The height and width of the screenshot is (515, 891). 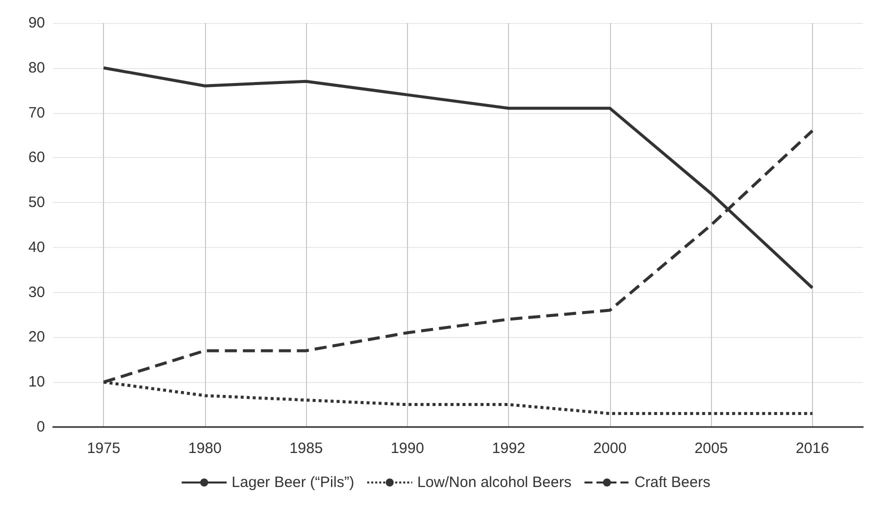 What do you see at coordinates (813, 448) in the screenshot?
I see `x-tick-label: 2016` at bounding box center [813, 448].